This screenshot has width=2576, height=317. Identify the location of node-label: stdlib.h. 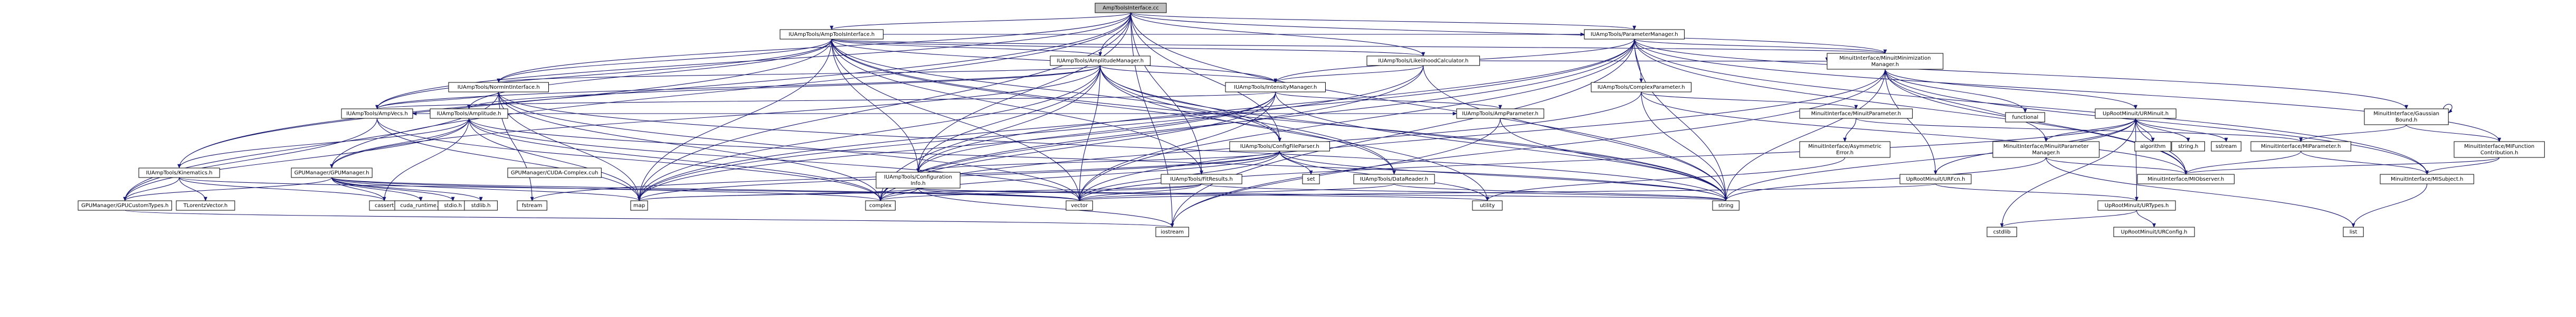
(481, 206).